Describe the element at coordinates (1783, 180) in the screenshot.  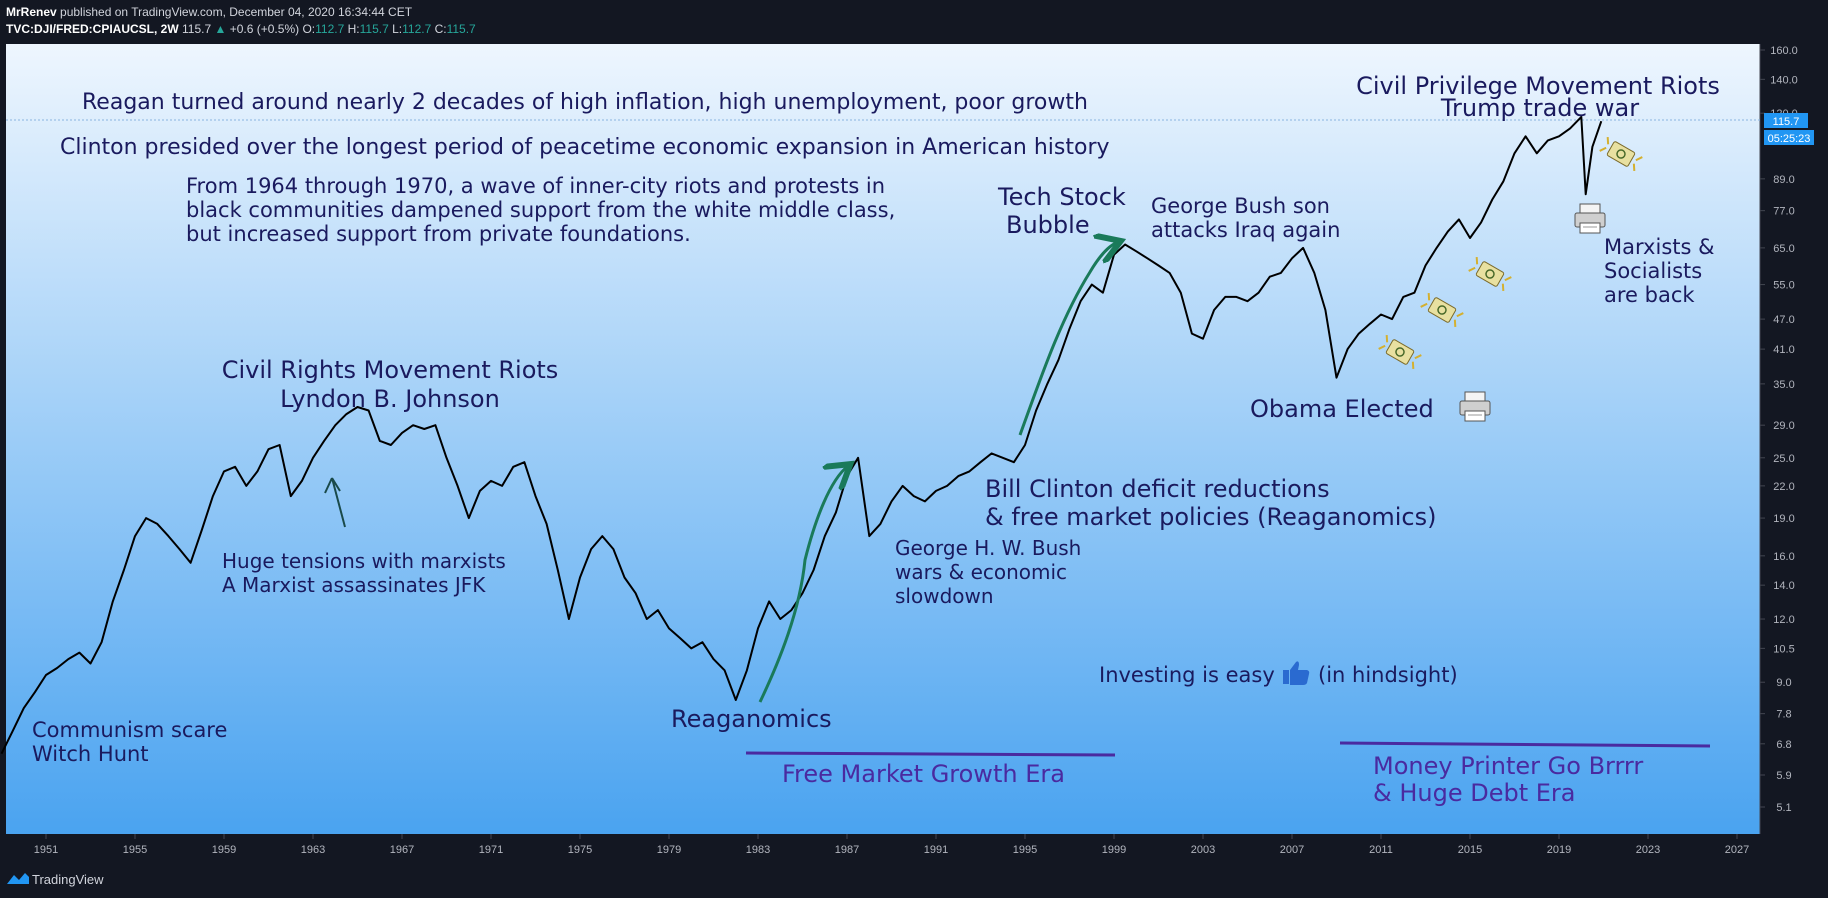
I see `y-tick-label: 89.0` at that location.